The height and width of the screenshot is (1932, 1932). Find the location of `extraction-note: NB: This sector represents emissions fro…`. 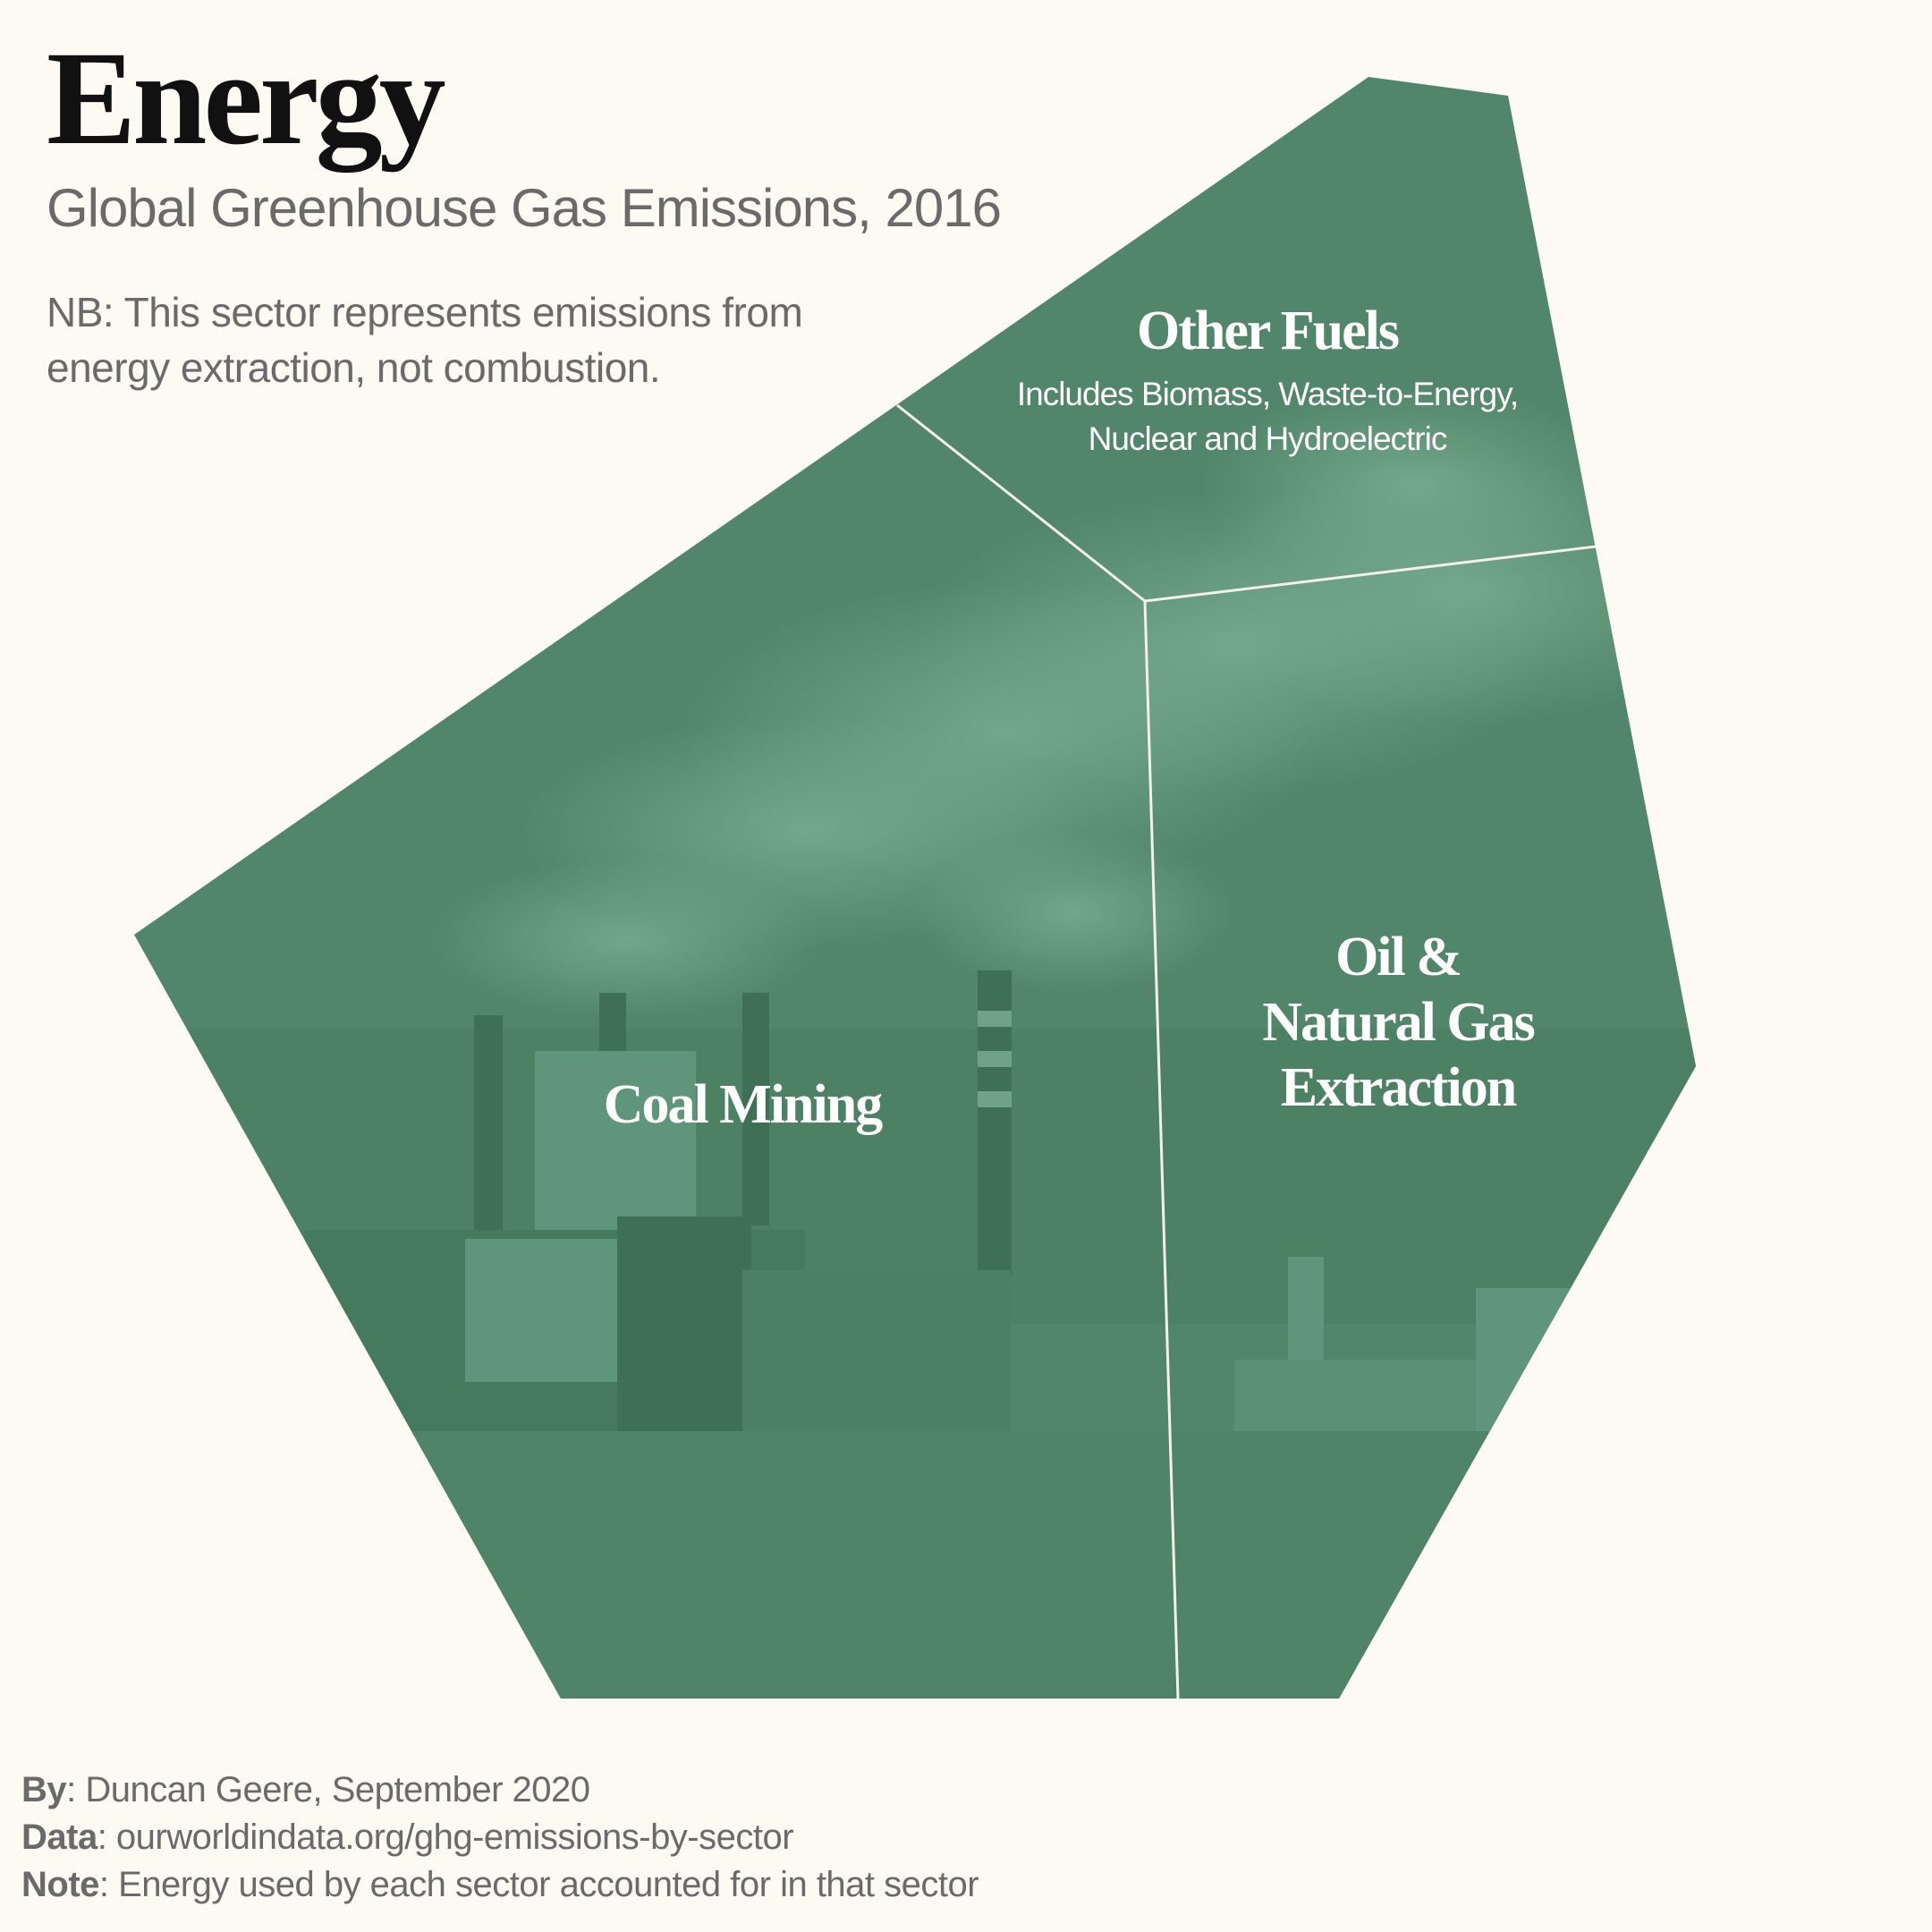

extraction-note: NB: This sector represents emissions fro… is located at coordinates (425, 340).